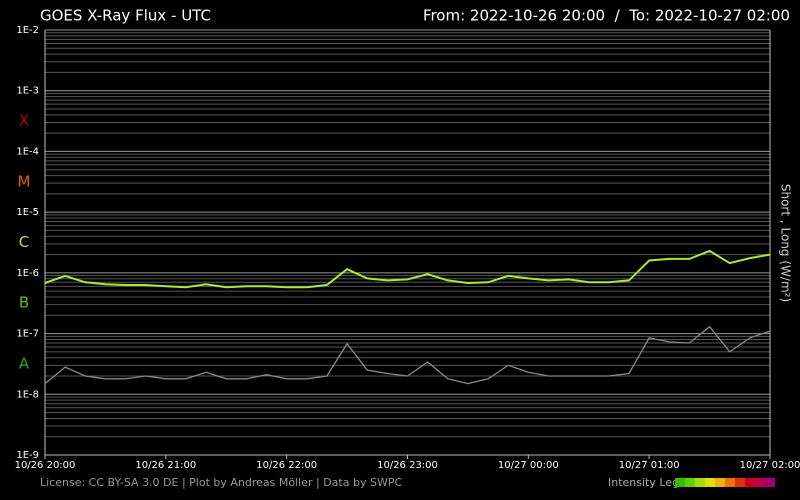 The image size is (800, 500). What do you see at coordinates (27, 151) in the screenshot?
I see `y-tick-label: 1E-4` at bounding box center [27, 151].